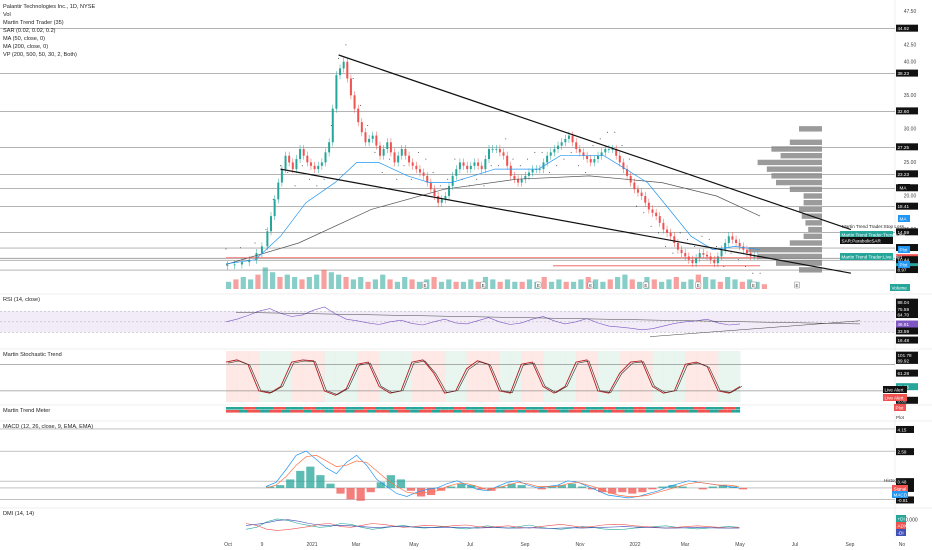 The image size is (932, 550). I want to click on x-tick-1: 9, so click(262, 545).